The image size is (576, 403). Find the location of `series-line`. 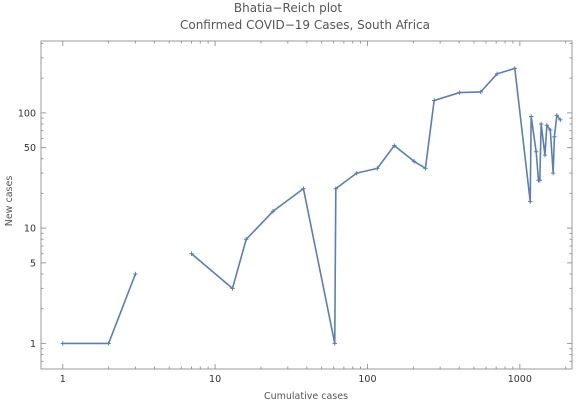

series-line is located at coordinates (99, 309).